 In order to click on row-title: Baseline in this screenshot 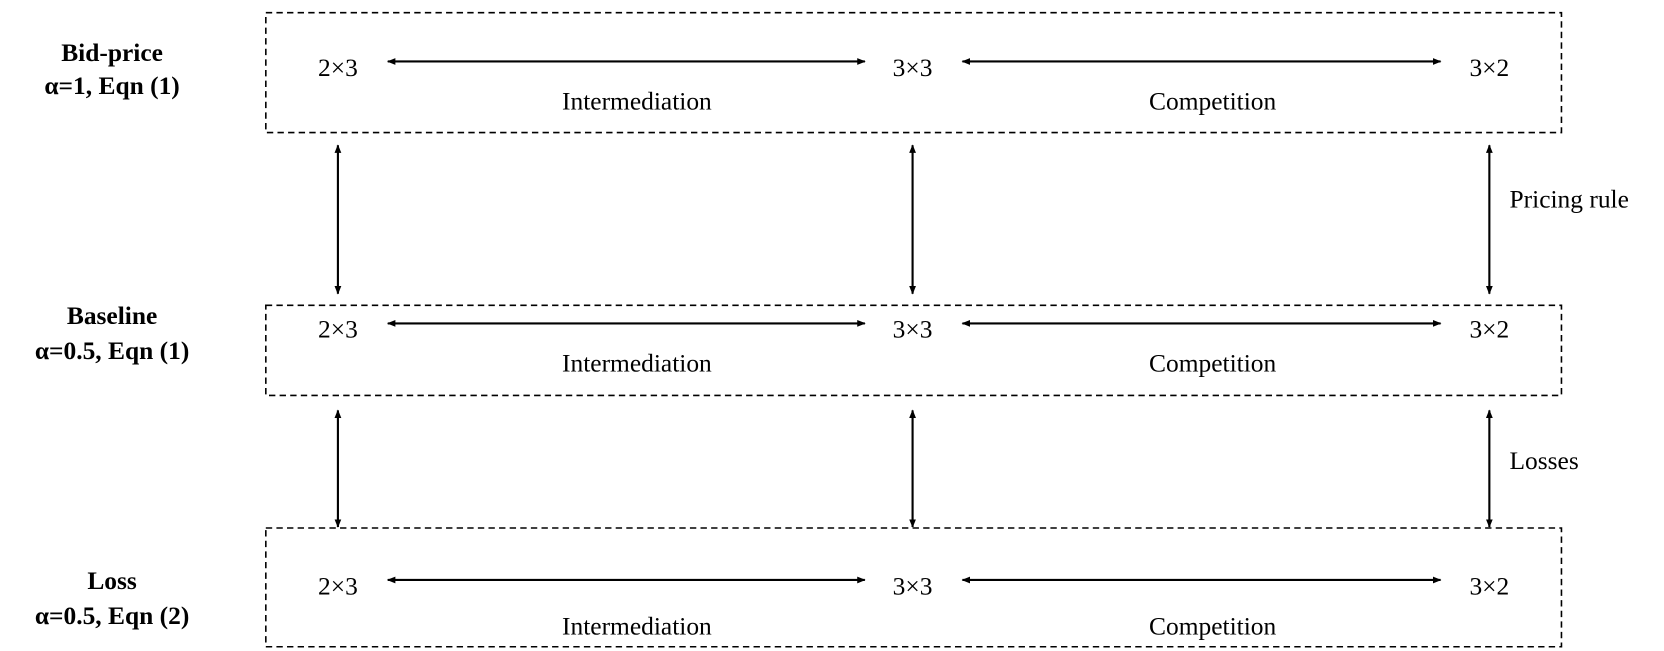, I will do `click(112, 315)`.